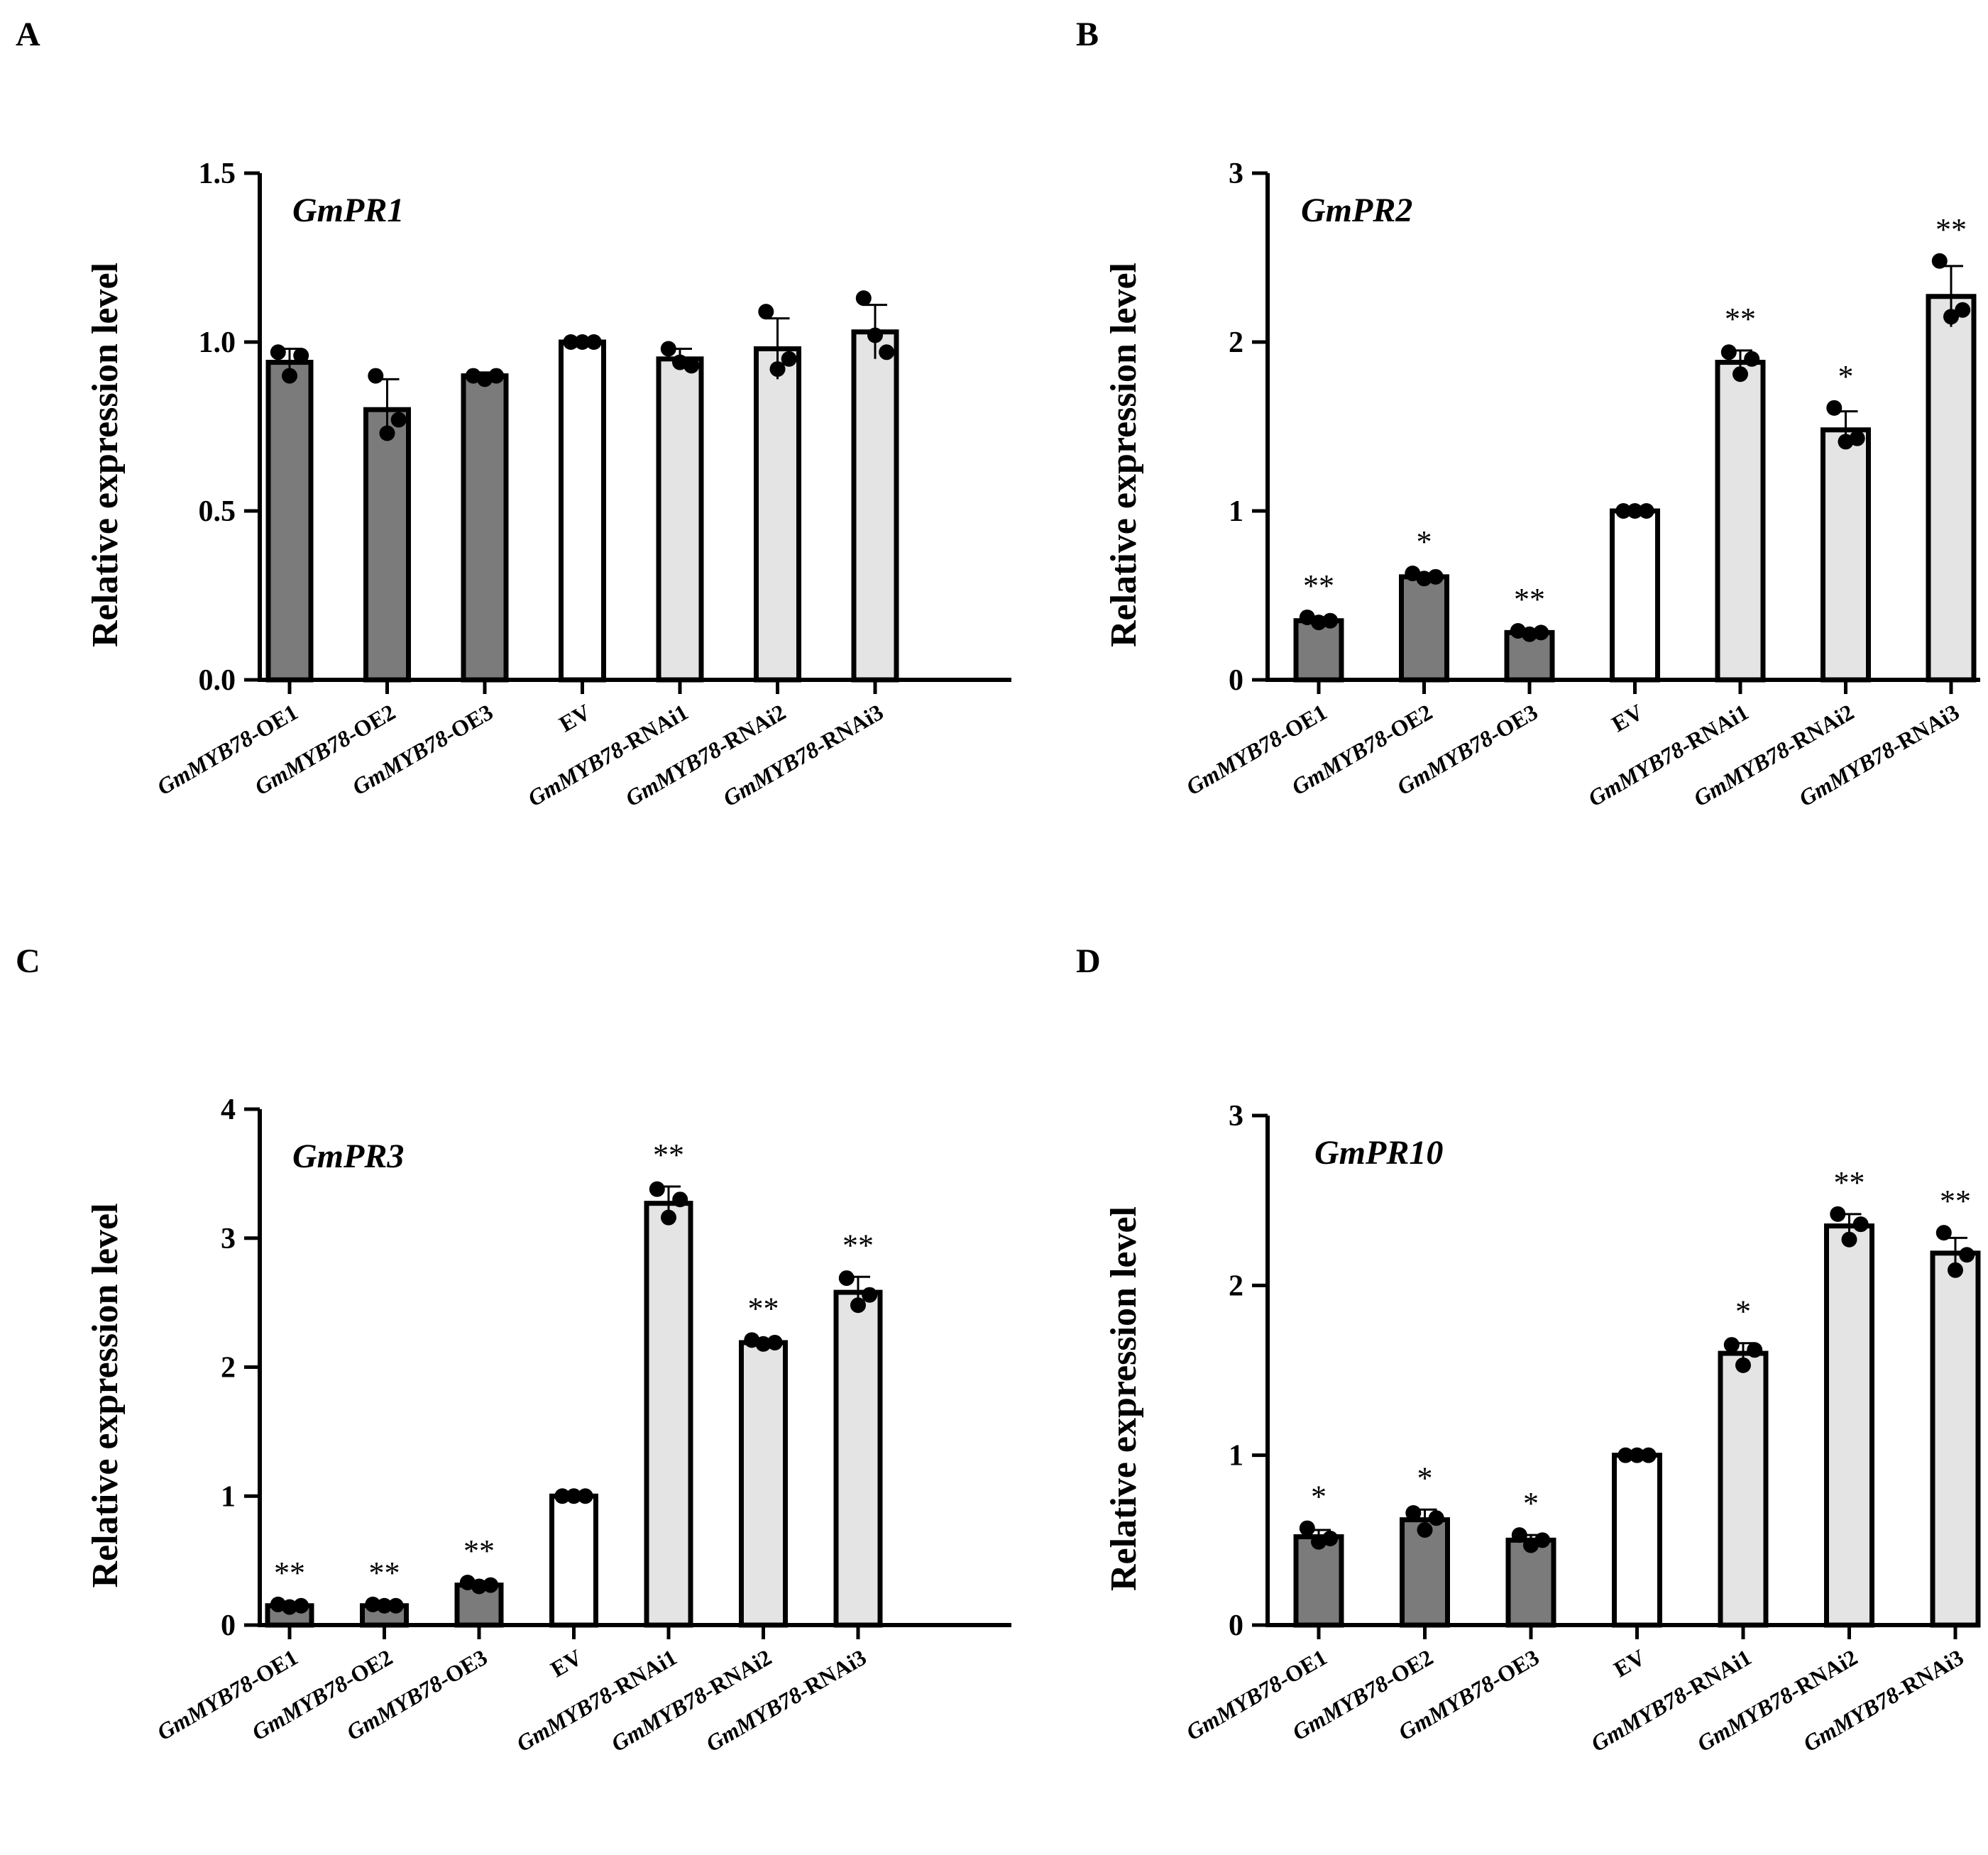 The image size is (1988, 1855). Describe the element at coordinates (348, 1156) in the screenshot. I see `chart-title: GmPR3` at that location.